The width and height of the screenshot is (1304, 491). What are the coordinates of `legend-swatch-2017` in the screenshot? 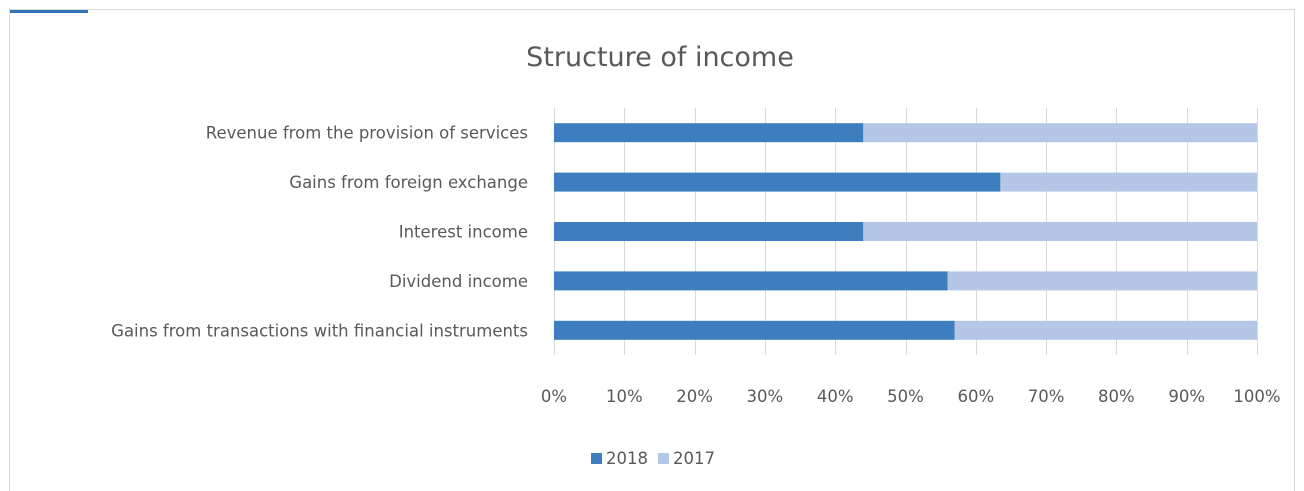 It's located at (663, 458).